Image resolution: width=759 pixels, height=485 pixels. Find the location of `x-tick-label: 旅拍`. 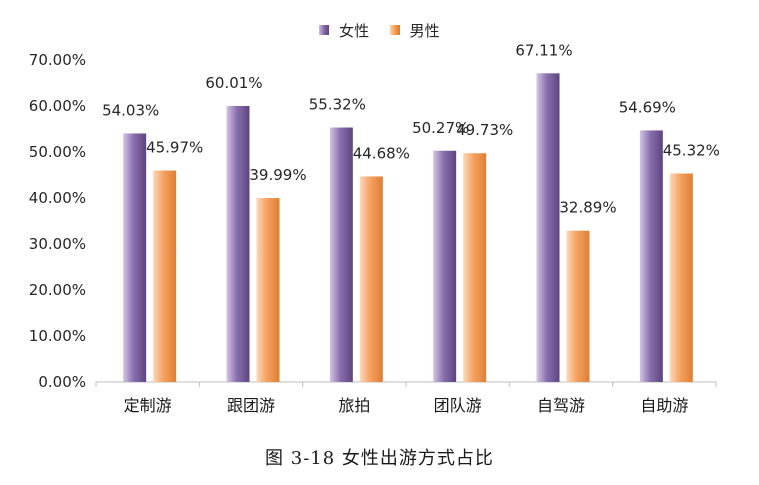

x-tick-label: 旅拍 is located at coordinates (354, 405).